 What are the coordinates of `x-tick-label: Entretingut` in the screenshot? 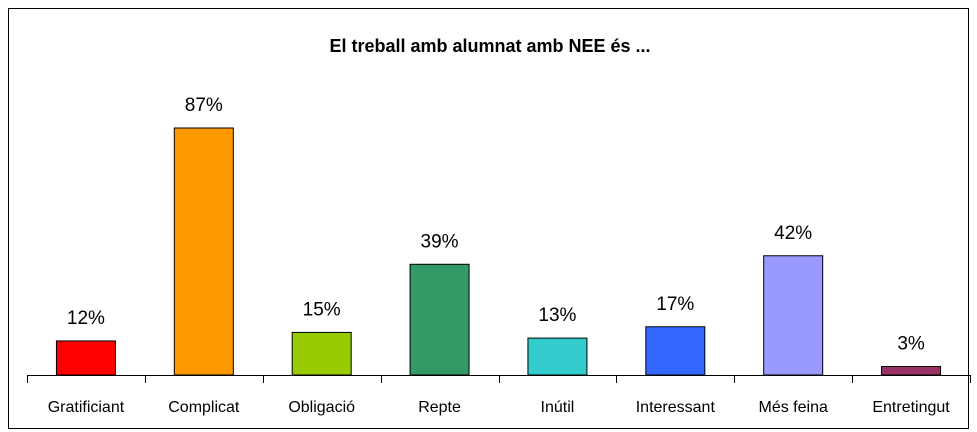 It's located at (911, 407).